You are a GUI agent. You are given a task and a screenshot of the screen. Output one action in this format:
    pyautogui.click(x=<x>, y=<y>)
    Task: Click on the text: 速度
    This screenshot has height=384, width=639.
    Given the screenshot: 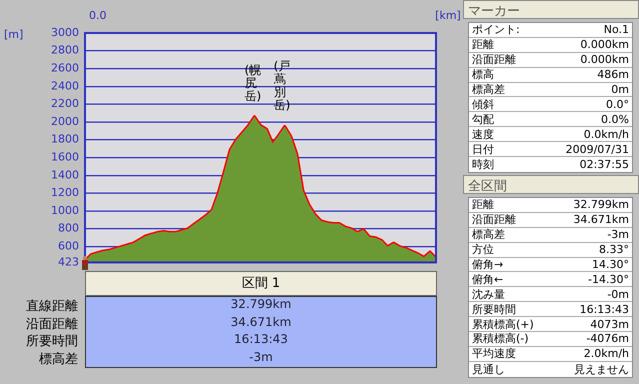 What is the action you would take?
    pyautogui.click(x=483, y=134)
    